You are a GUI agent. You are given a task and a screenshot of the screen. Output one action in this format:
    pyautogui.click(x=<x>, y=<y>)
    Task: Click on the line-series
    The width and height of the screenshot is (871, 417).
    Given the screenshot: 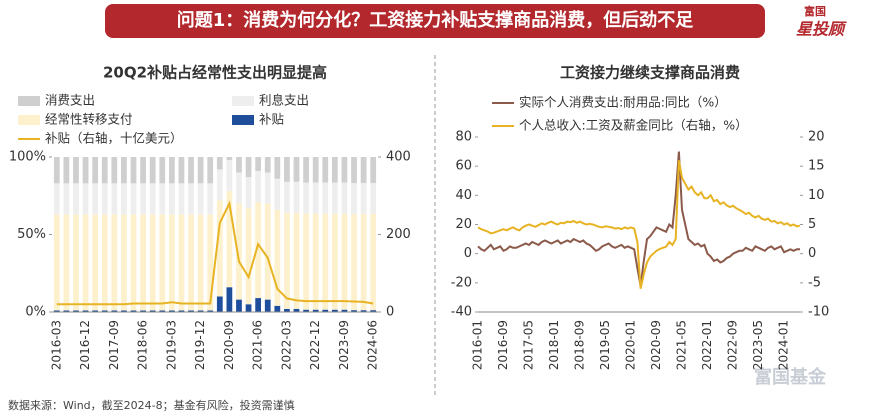 What is the action you would take?
    pyautogui.click(x=215, y=253)
    